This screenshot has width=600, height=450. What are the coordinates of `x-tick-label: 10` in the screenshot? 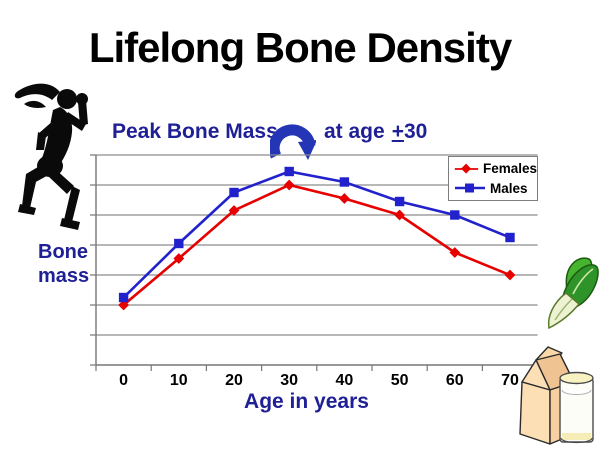 It's located at (178, 380).